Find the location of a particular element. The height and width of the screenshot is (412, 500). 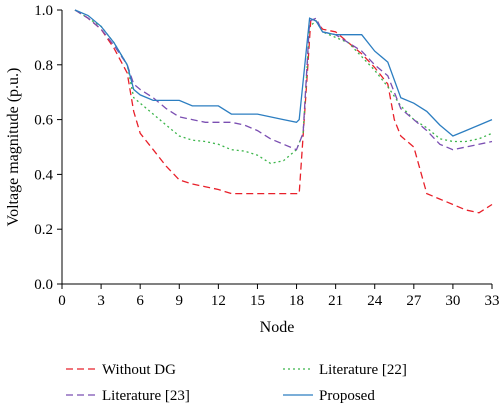

x-tick-label: 18 is located at coordinates (296, 301).